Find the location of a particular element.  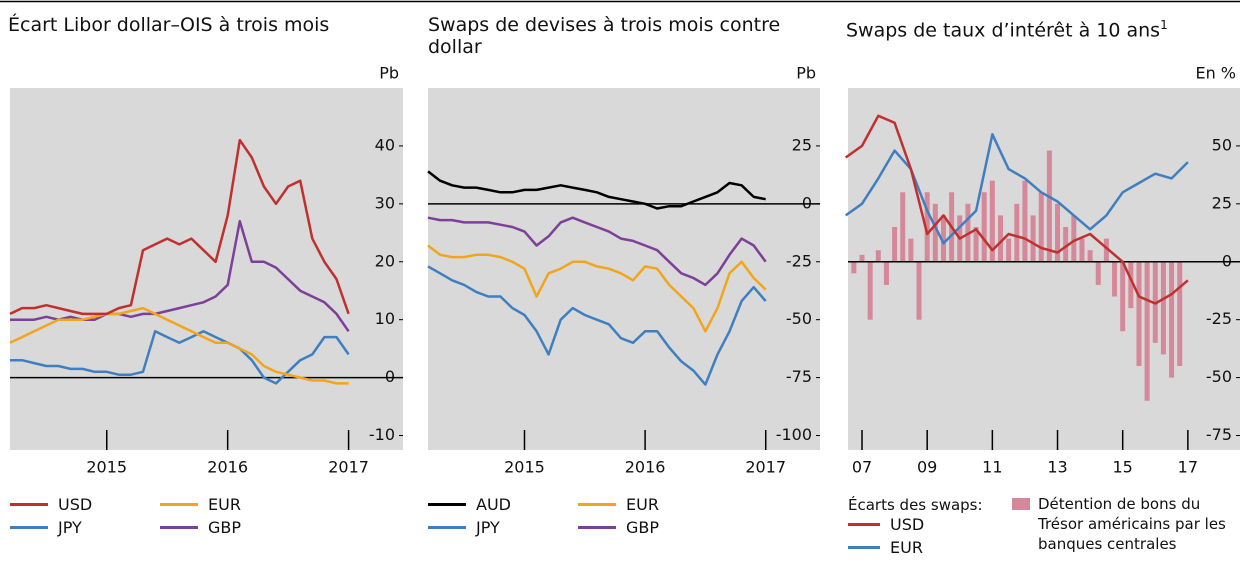

x-tick-label: 17 is located at coordinates (1188, 467).